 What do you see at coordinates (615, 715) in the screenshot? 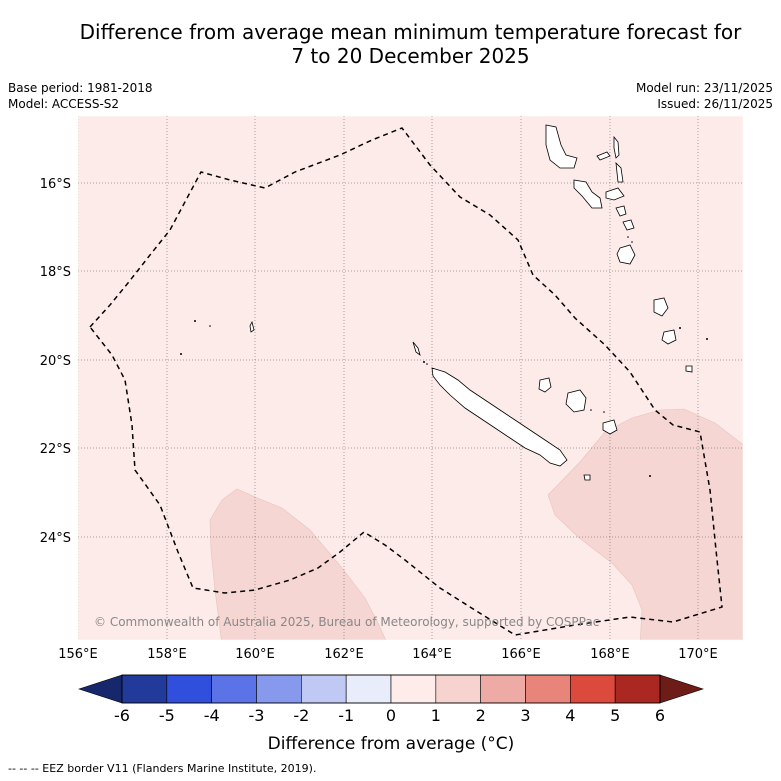
I see `colorbar-tick: 5` at bounding box center [615, 715].